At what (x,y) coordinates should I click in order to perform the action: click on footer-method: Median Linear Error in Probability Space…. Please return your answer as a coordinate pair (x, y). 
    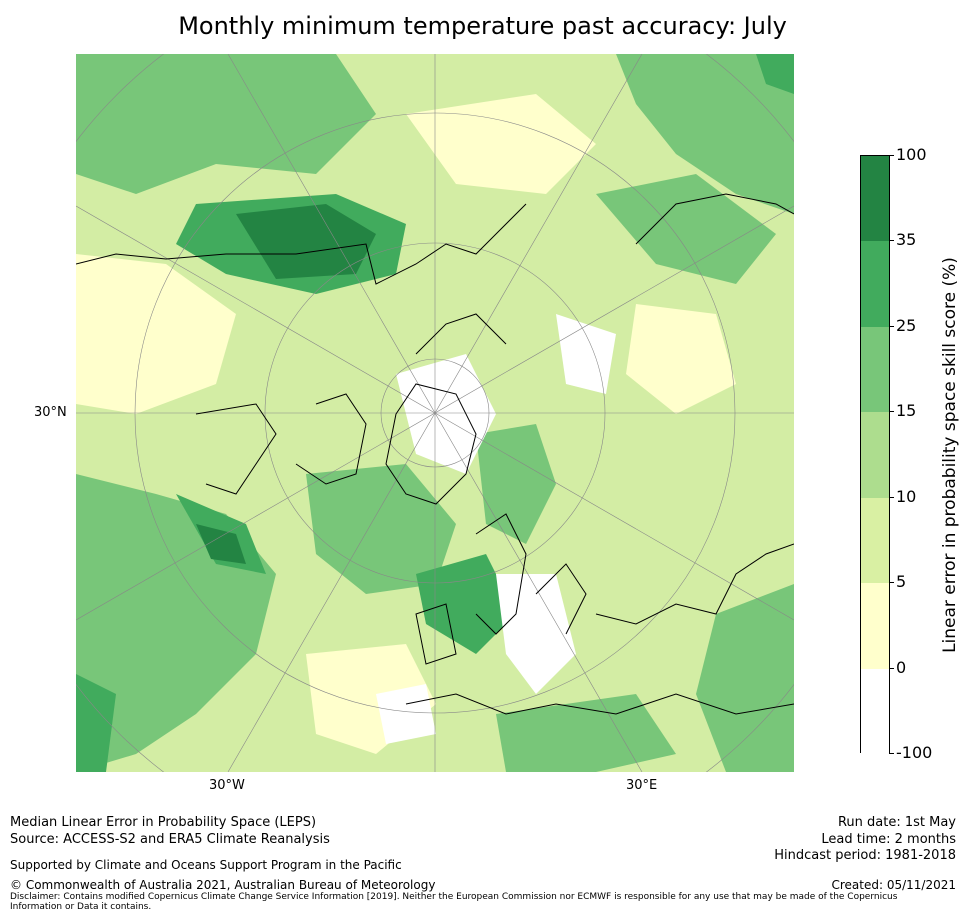
    Looking at the image, I should click on (163, 822).